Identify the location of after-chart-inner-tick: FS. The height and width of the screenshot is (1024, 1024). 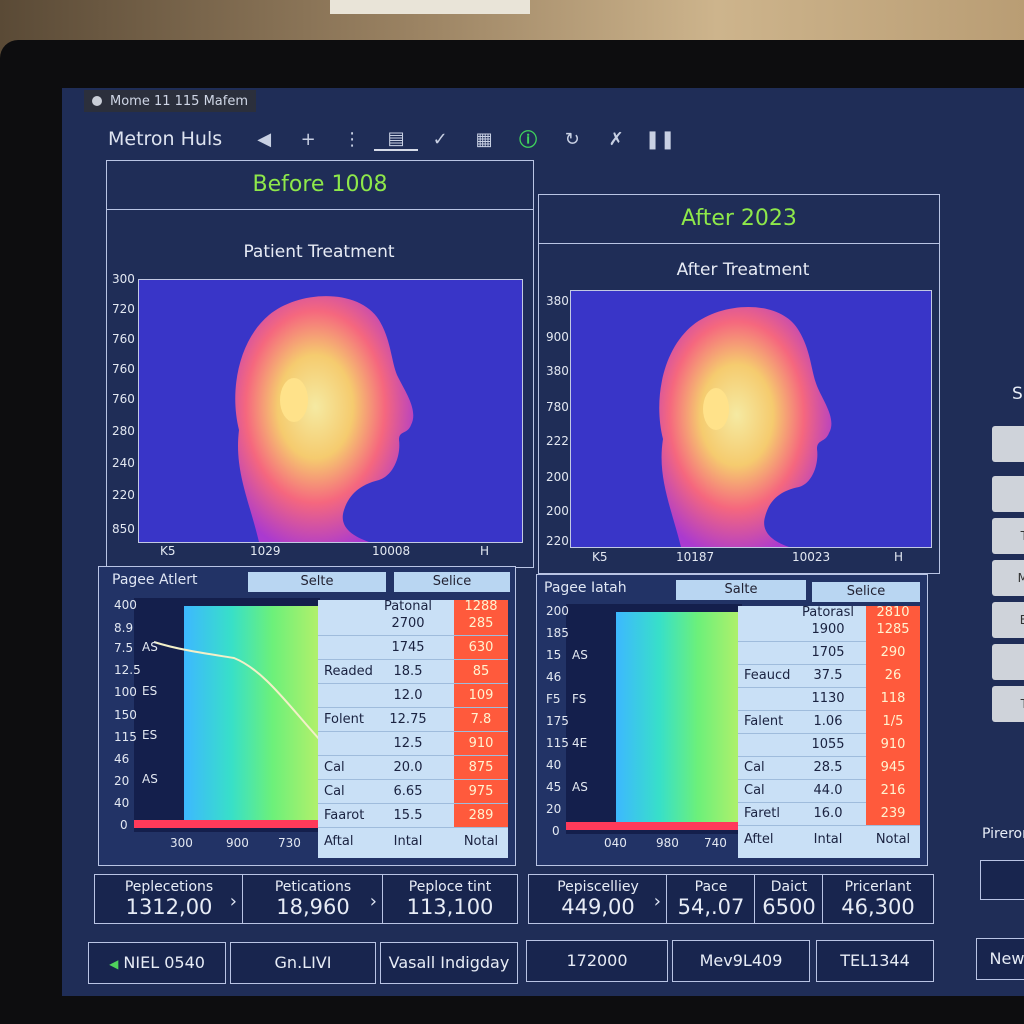
(579, 699).